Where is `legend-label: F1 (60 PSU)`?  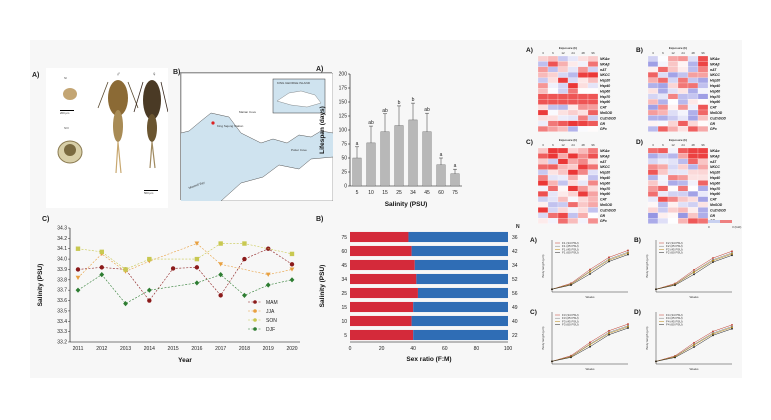 legend-label: F1 (60 PSU) is located at coordinates (570, 253).